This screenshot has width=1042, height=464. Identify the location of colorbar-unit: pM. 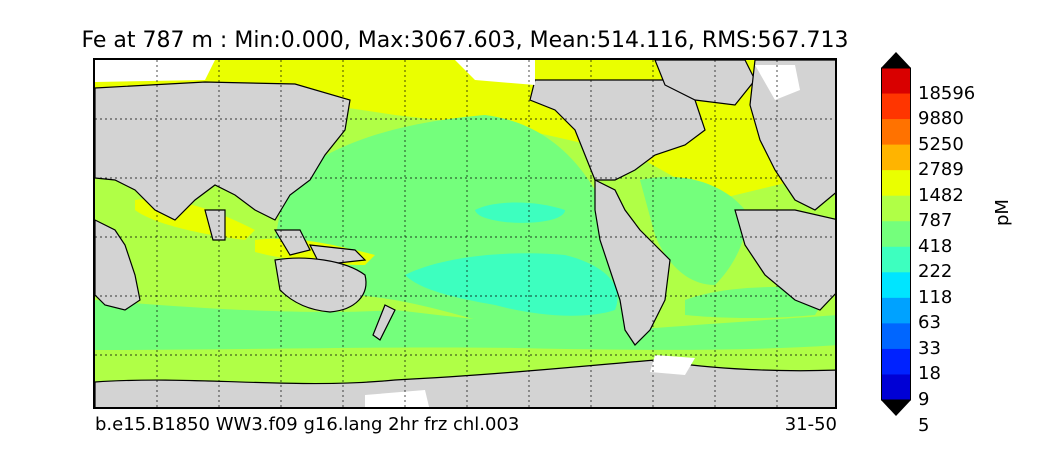
(1002, 212).